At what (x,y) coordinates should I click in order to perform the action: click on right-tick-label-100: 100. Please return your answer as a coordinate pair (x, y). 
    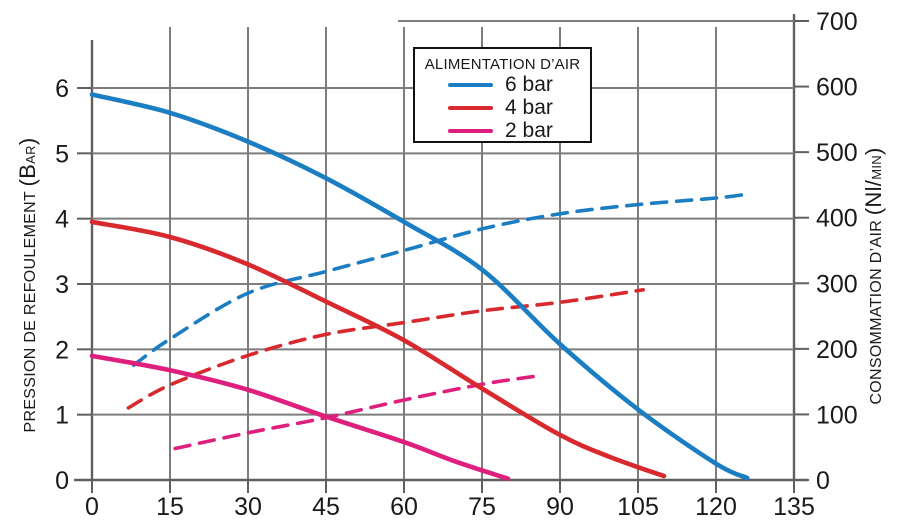
    Looking at the image, I should click on (837, 415).